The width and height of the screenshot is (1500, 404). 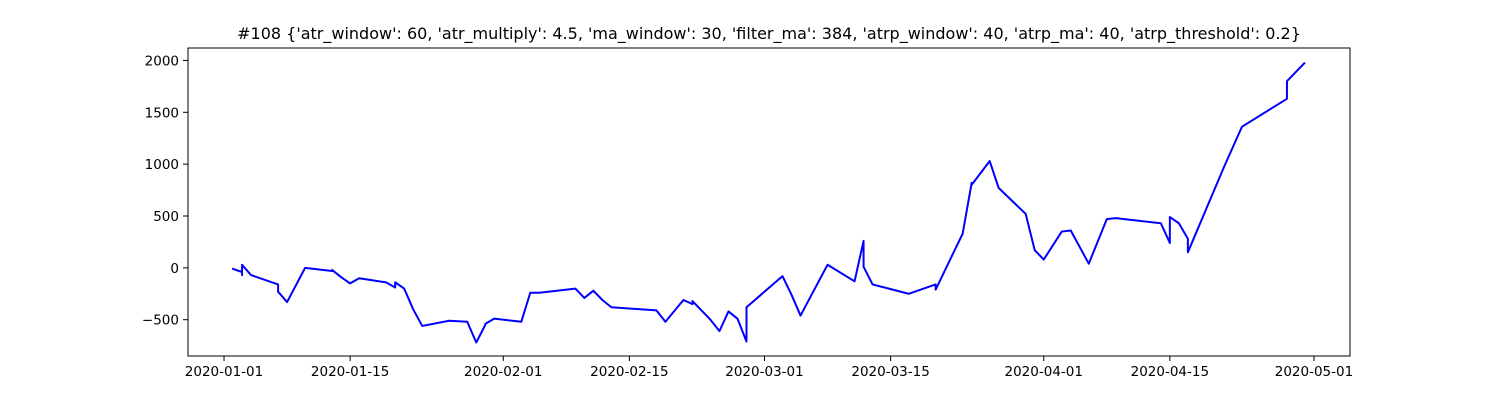 What do you see at coordinates (174, 269) in the screenshot?
I see `y-tick-label: 0` at bounding box center [174, 269].